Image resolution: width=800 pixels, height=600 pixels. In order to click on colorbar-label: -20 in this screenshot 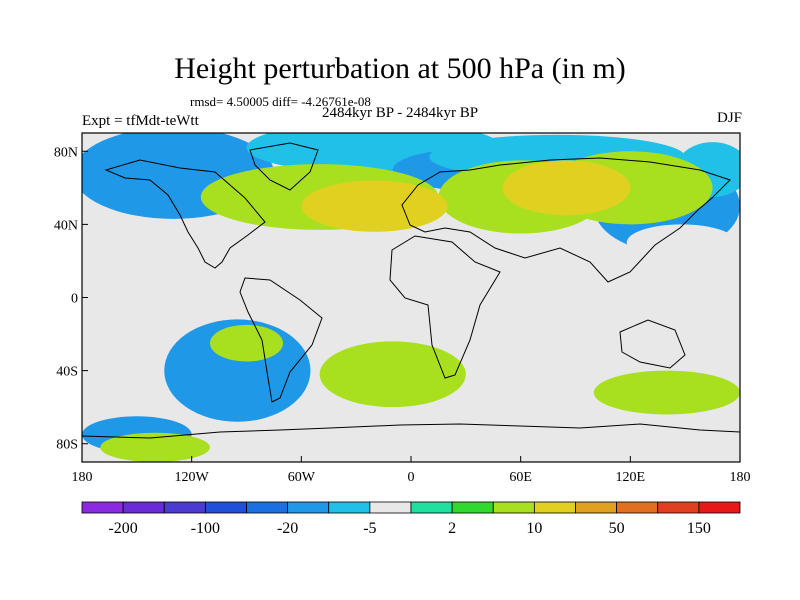, I will do `click(287, 528)`.